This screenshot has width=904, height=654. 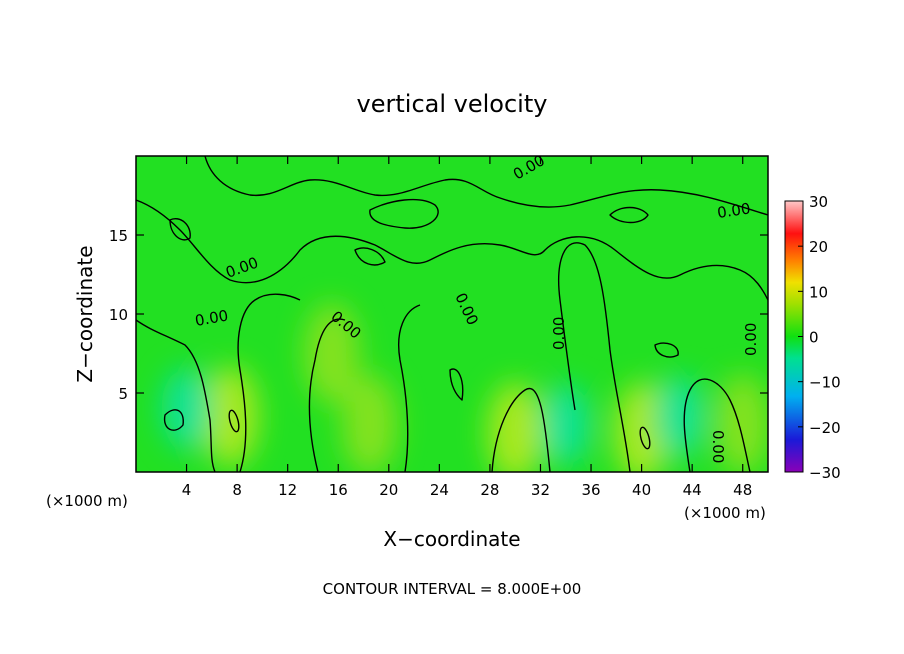 I want to click on x-tick-label: 28, so click(x=489, y=490).